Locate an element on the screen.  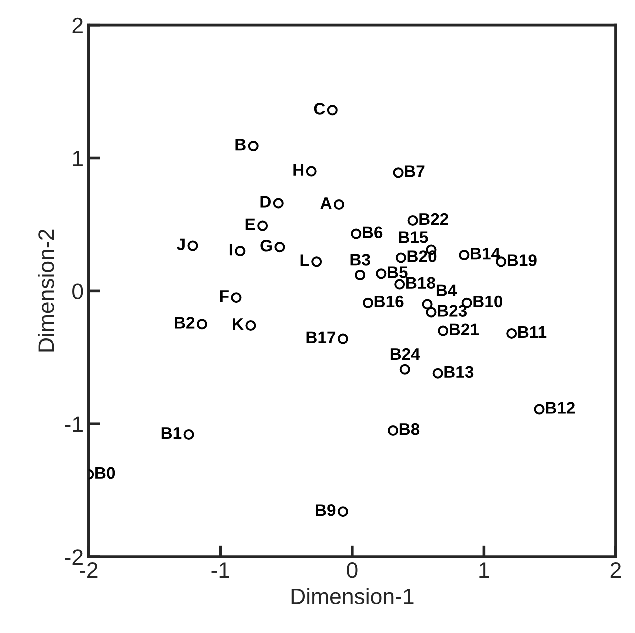
data-label: B21 is located at coordinates (465, 330).